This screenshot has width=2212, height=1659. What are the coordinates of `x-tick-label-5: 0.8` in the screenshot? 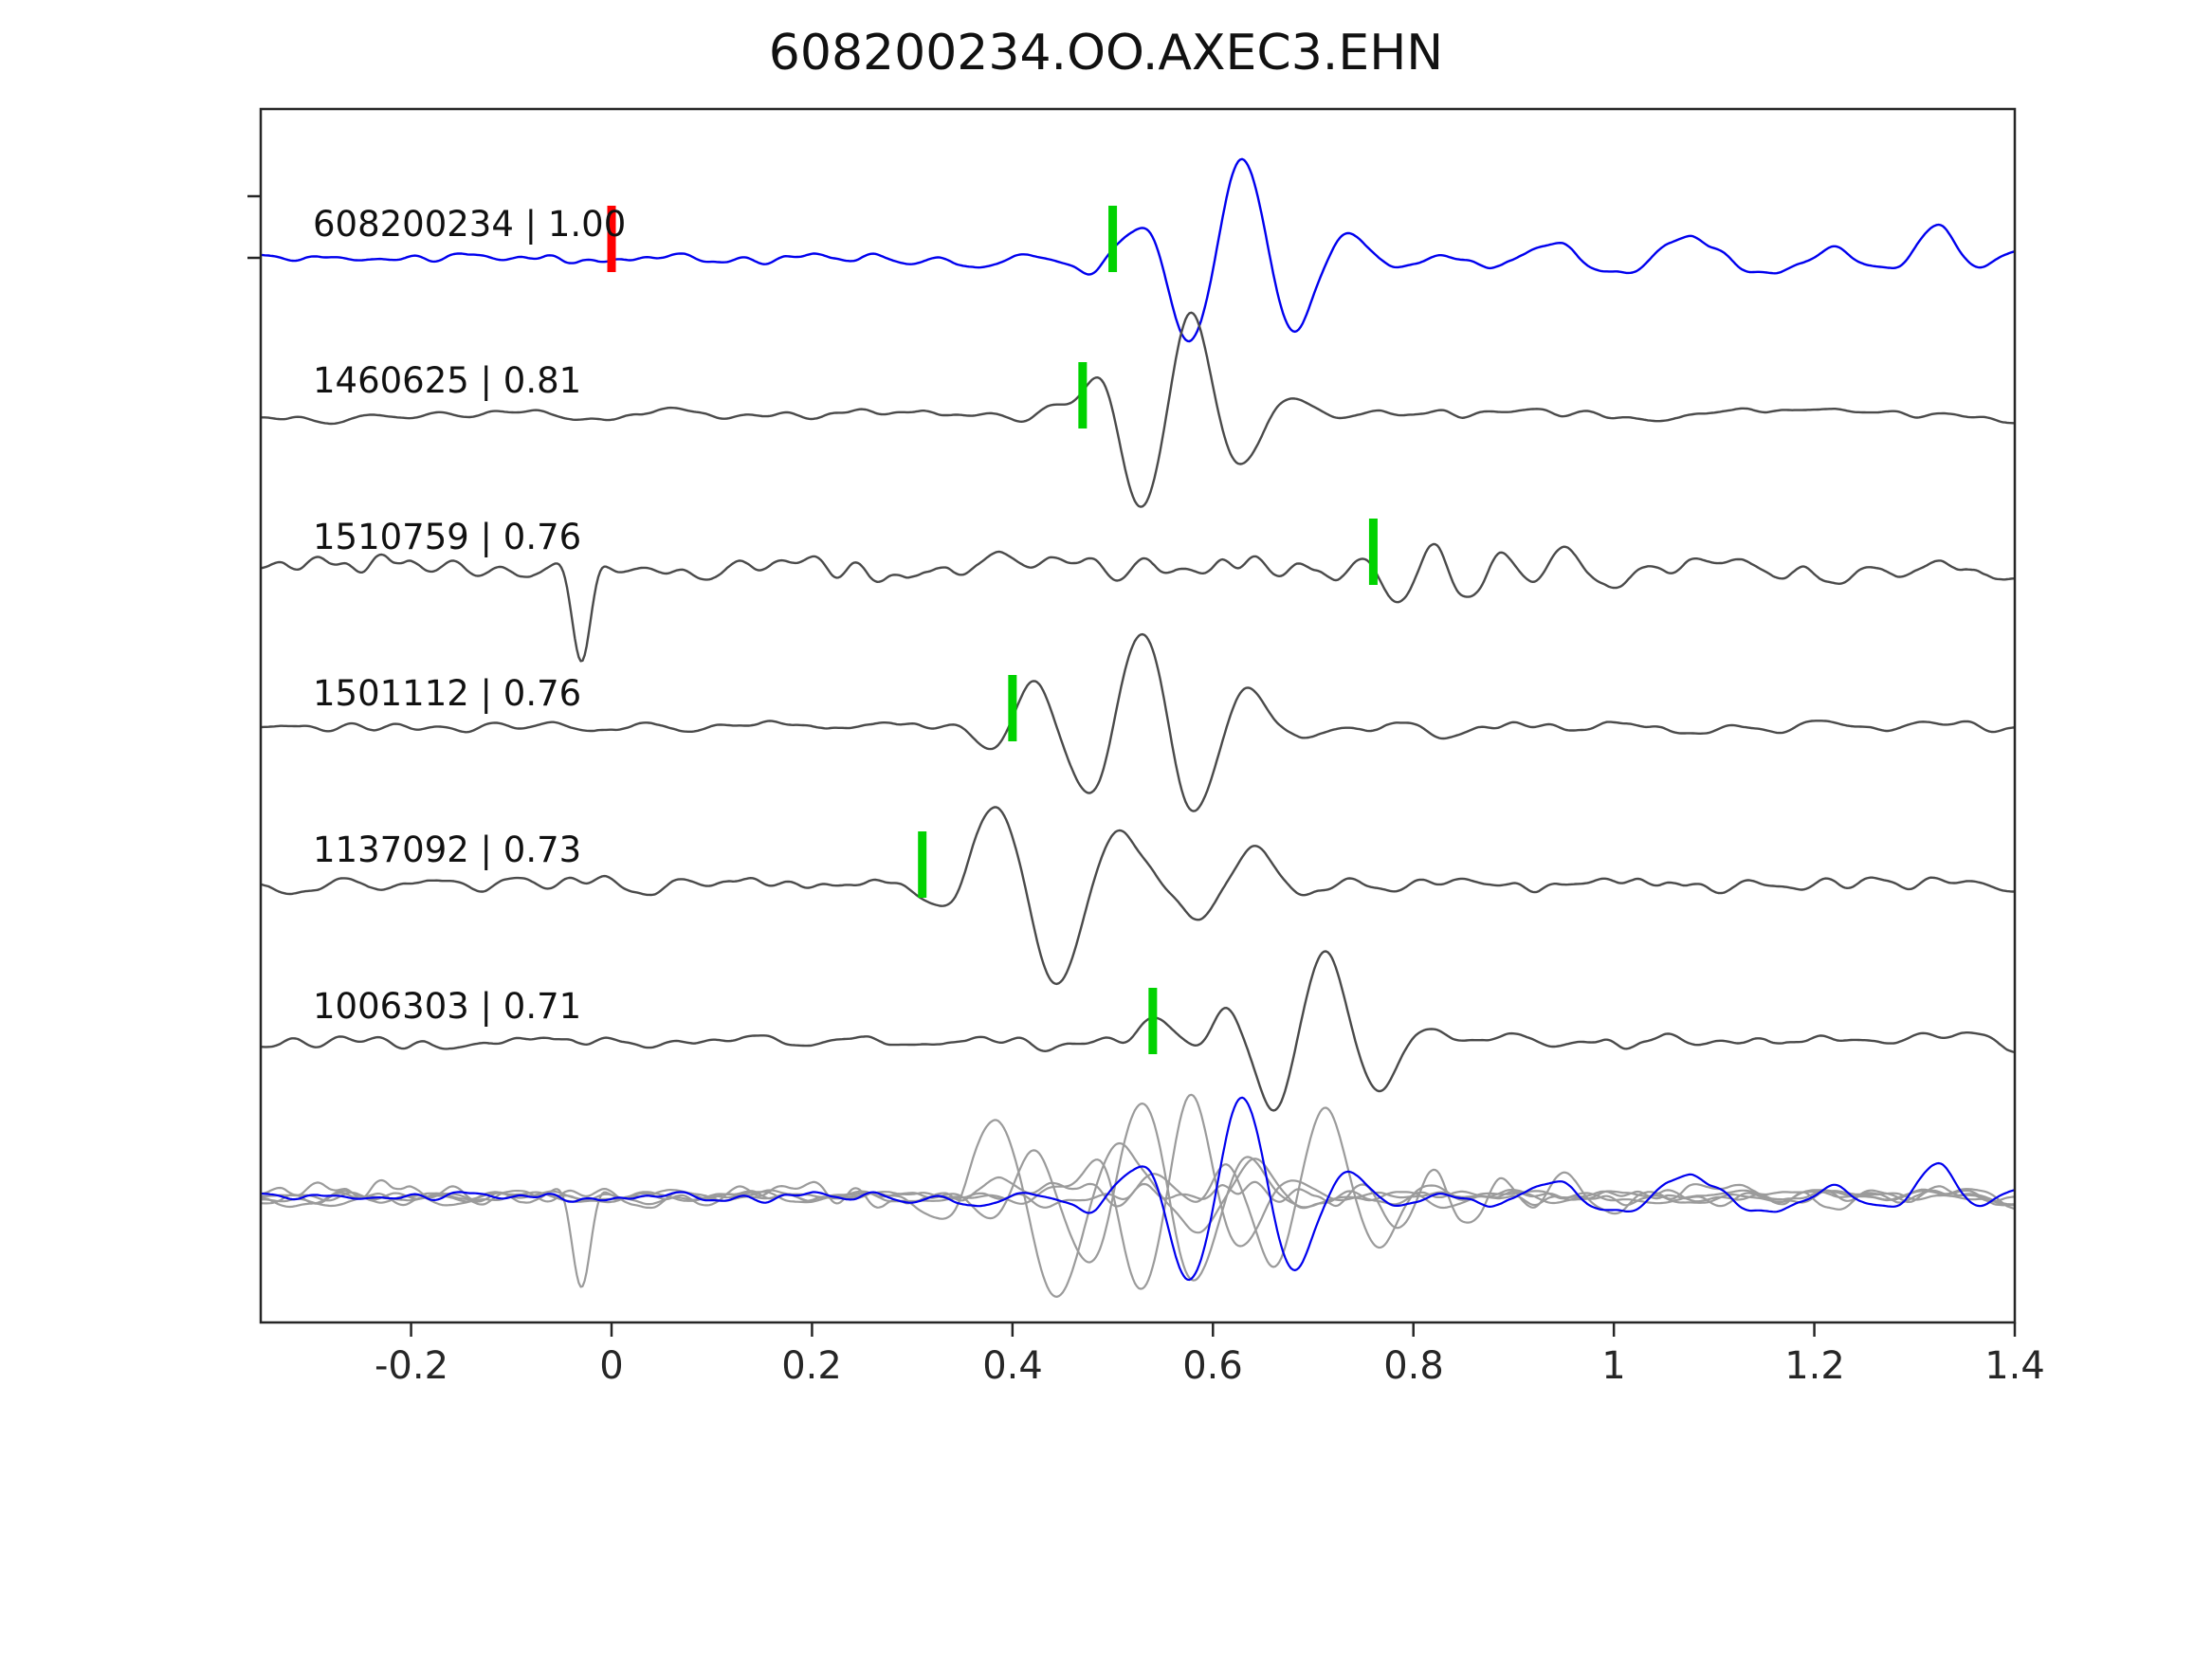 It's located at (1413, 1366).